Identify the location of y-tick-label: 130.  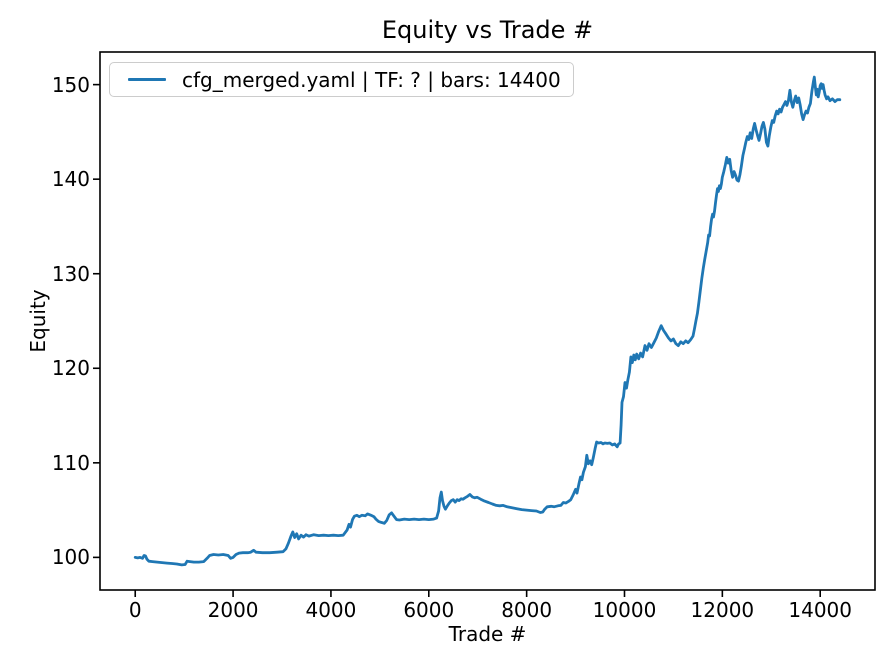
(70, 273).